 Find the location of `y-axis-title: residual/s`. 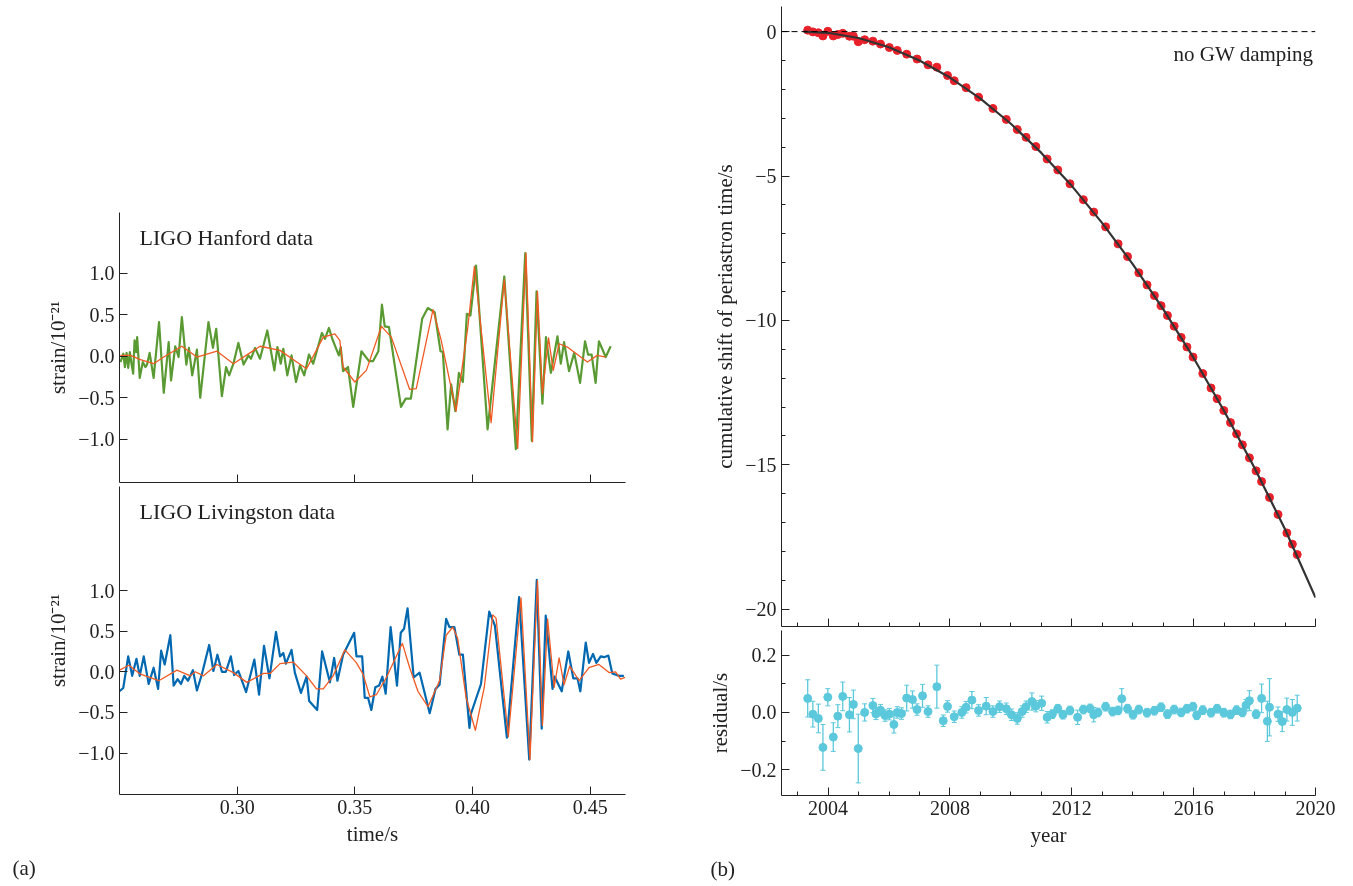

y-axis-title: residual/s is located at coordinates (720, 713).